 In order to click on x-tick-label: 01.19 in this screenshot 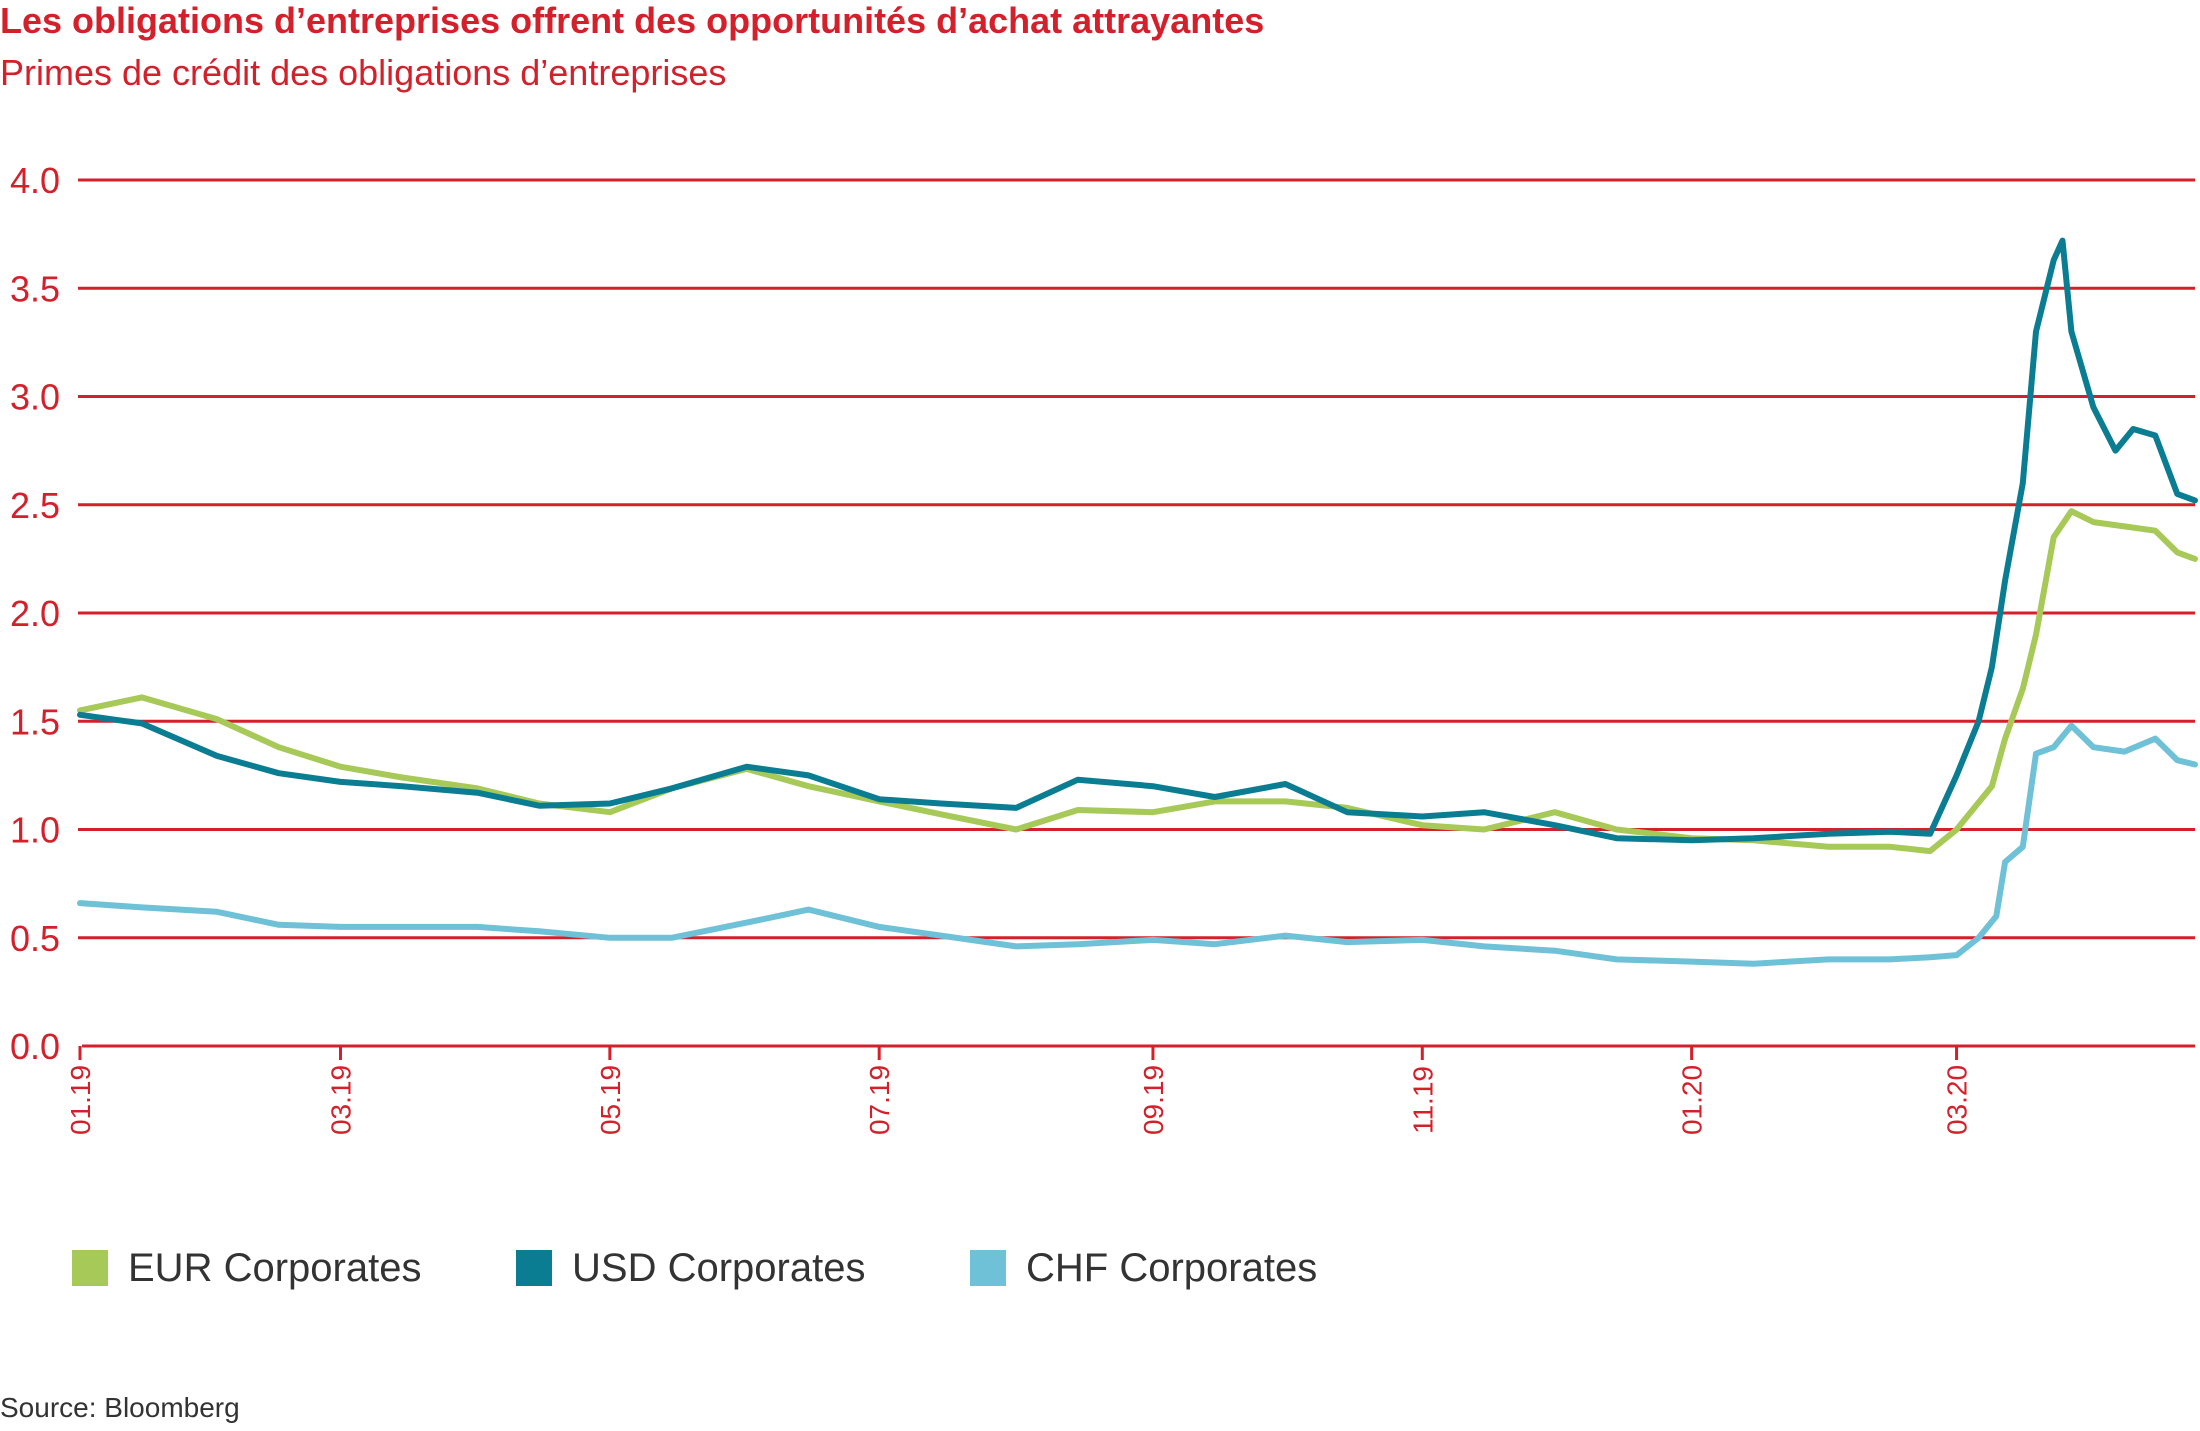, I will do `click(80, 1100)`.